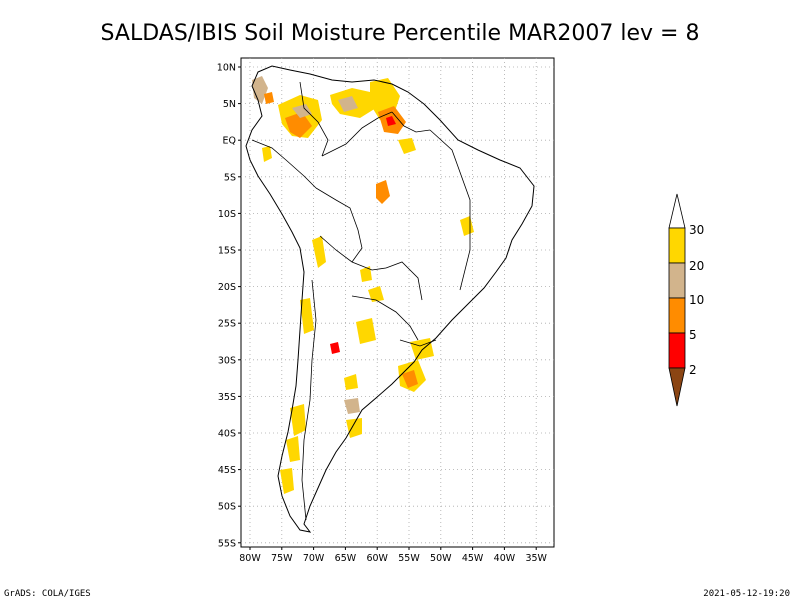 The height and width of the screenshot is (600, 800). I want to click on longitude-labels: 80W 75W 70W 65W 60W 55W 50W 45W 40W 35W, so click(393, 555).